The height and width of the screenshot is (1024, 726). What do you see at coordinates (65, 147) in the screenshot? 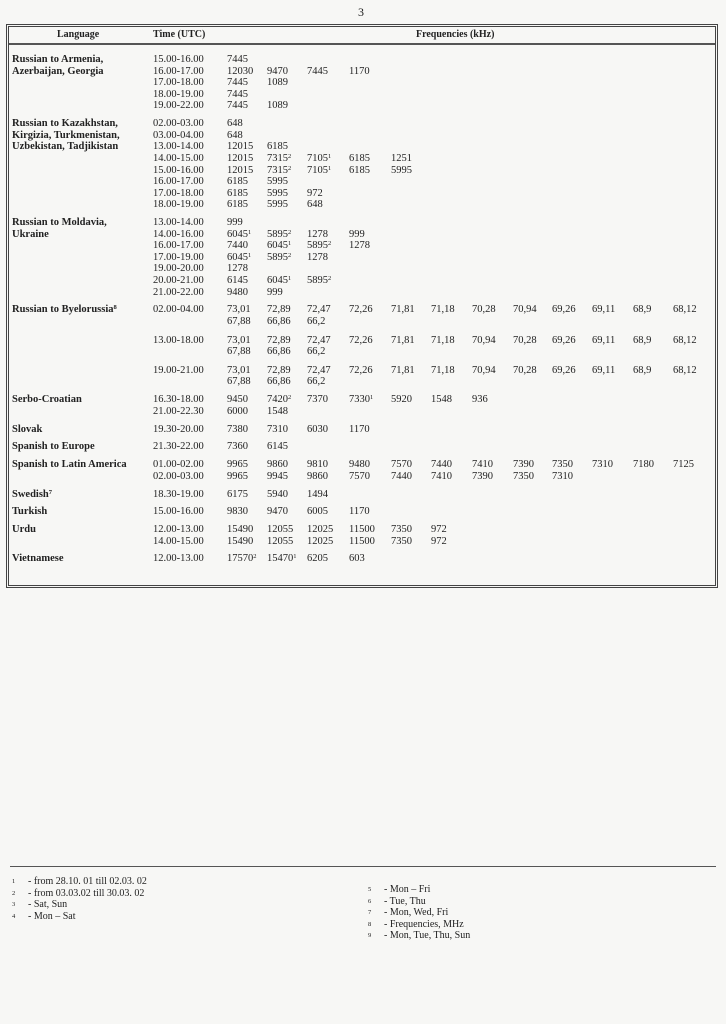
I see `language-line: Uzbekistan, Tadjikistan` at bounding box center [65, 147].